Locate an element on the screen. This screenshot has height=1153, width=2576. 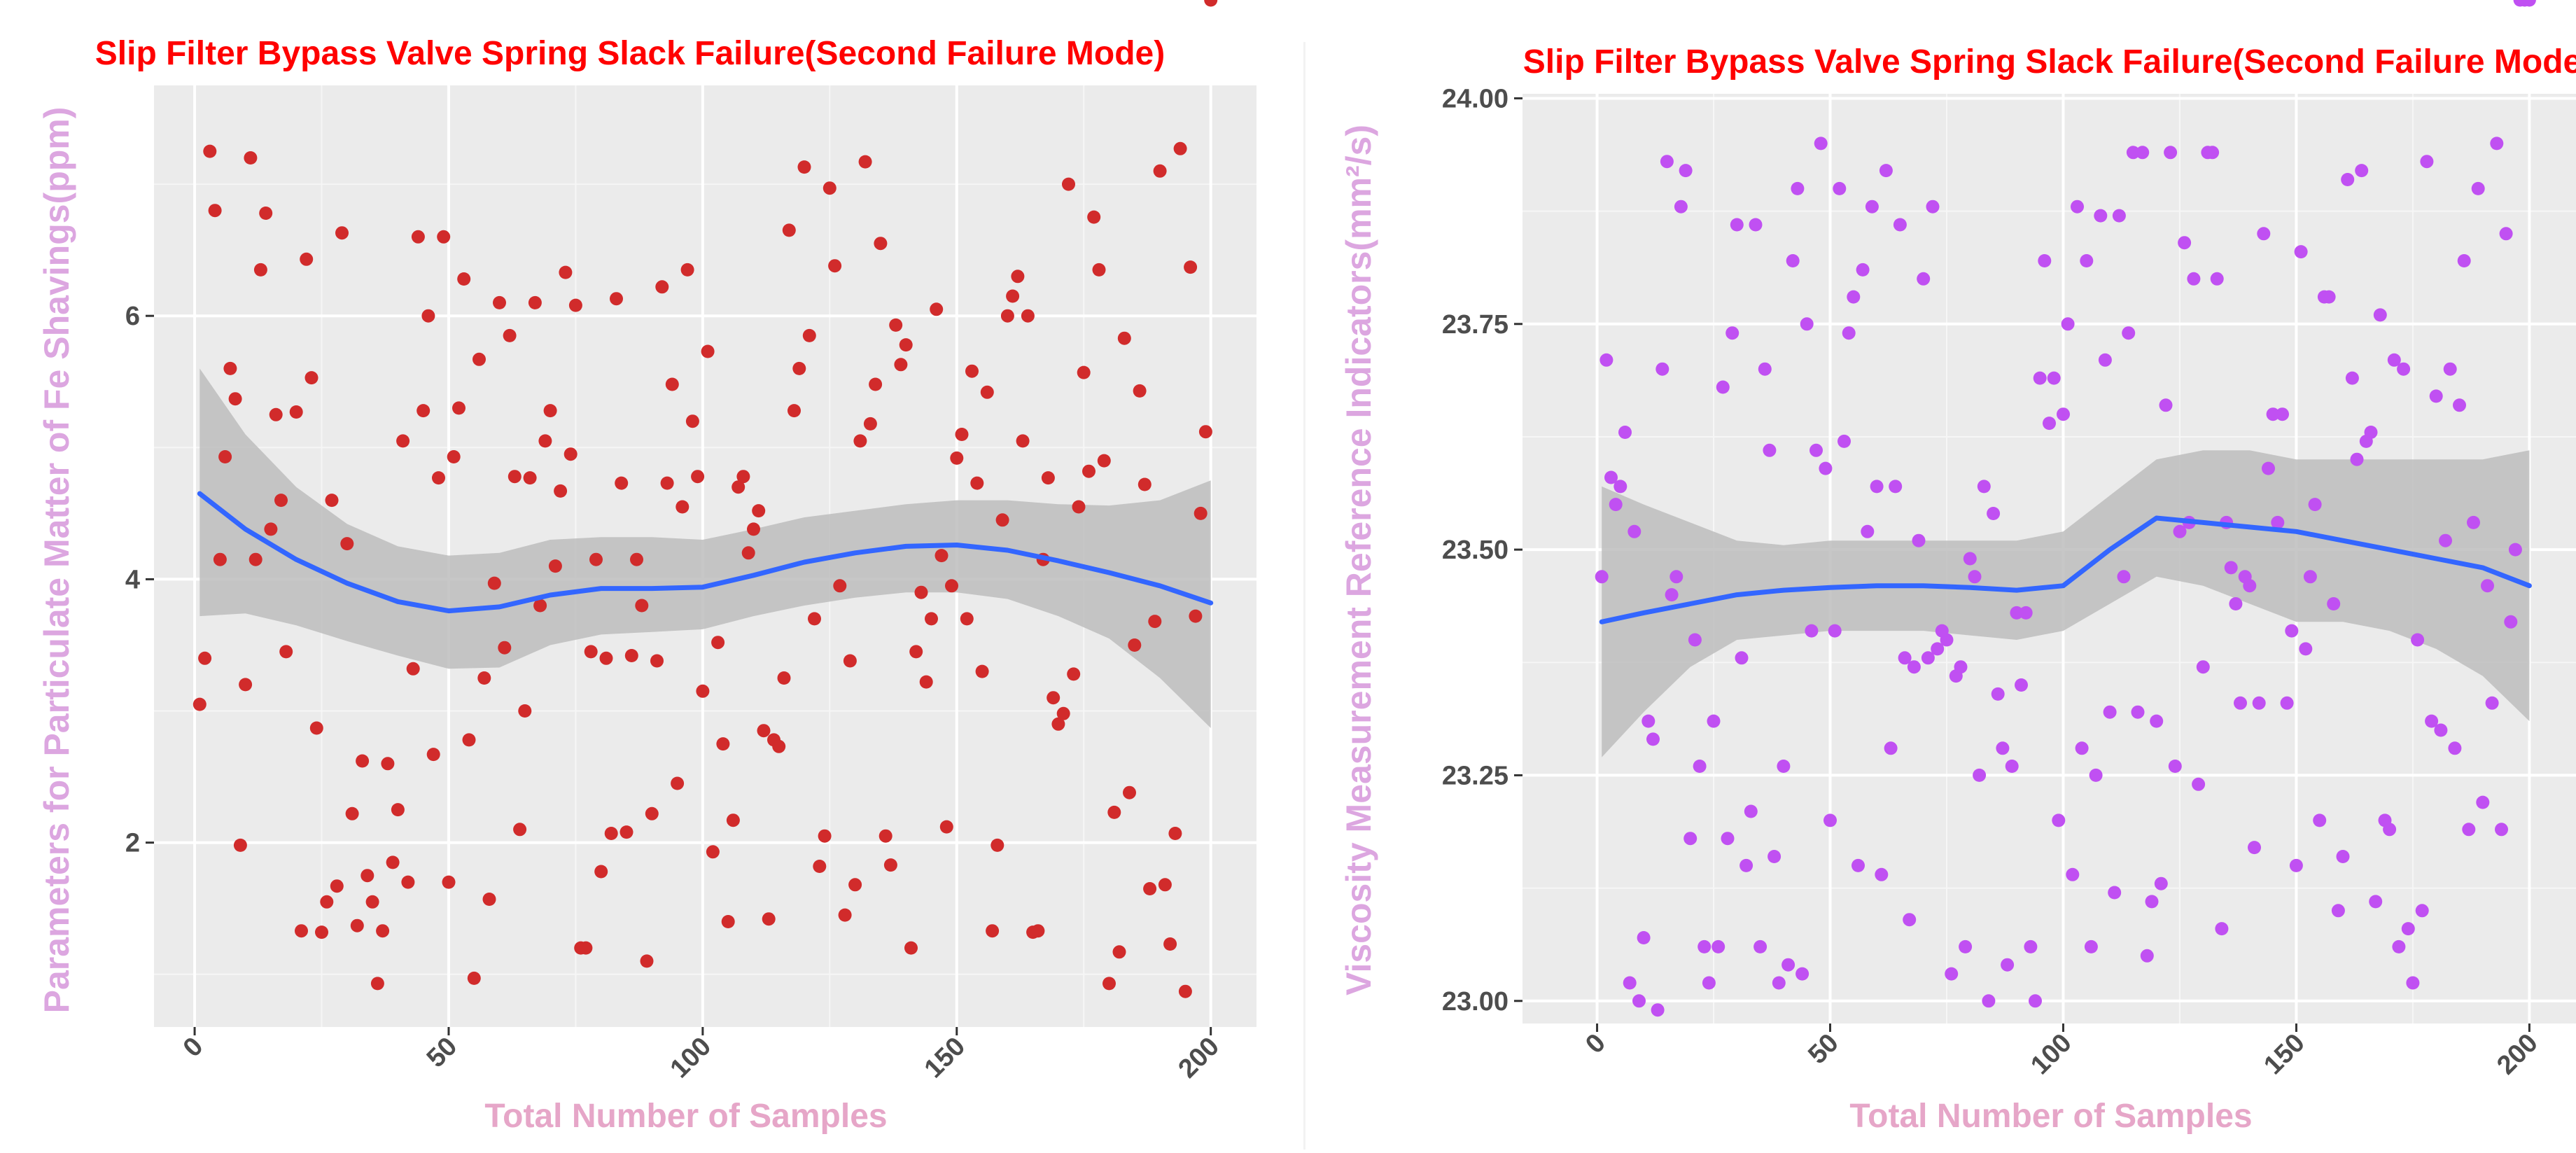
y-tick-label: 23.75 is located at coordinates (1475, 325).